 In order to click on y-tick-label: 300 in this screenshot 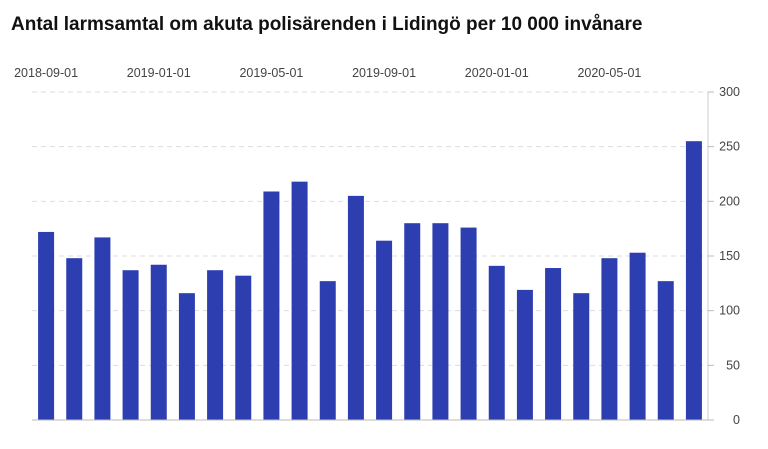, I will do `click(729, 92)`.